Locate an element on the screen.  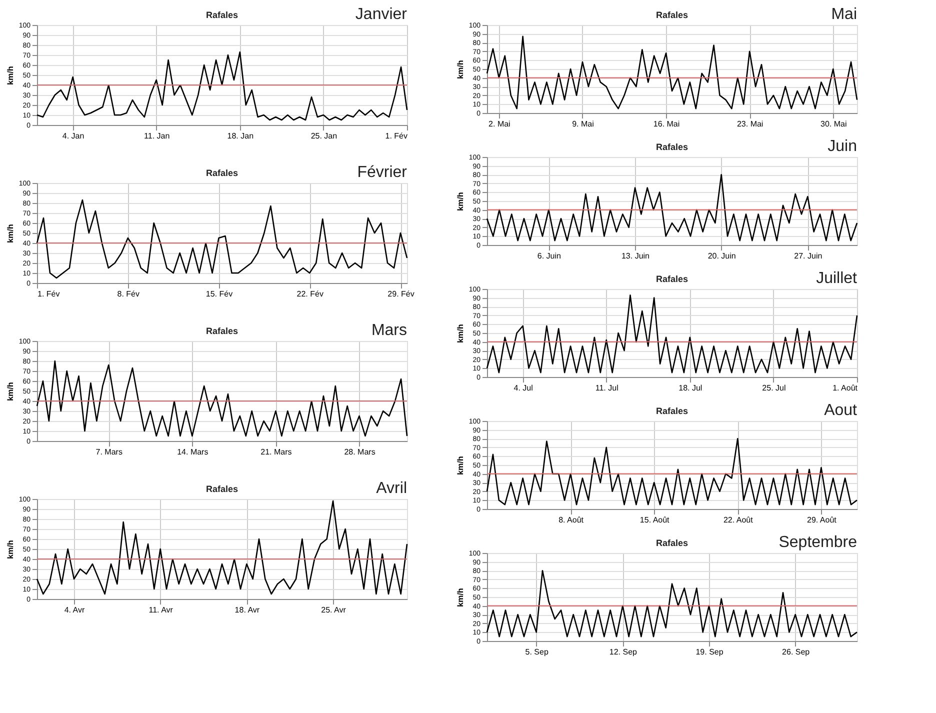
x-tick-label: 1. Août is located at coordinates (845, 388).